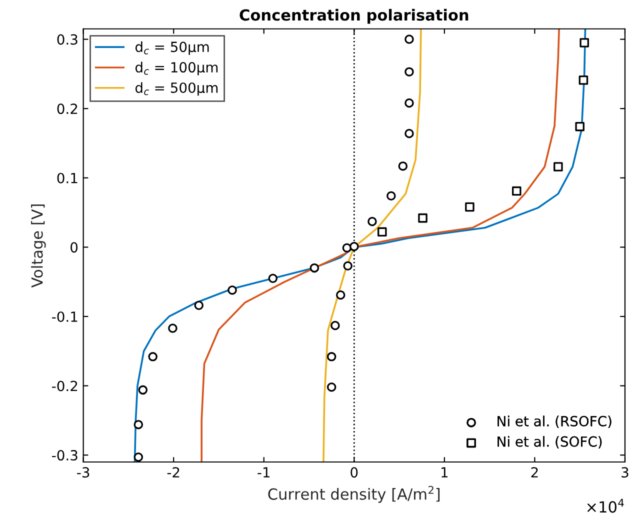 The width and height of the screenshot is (641, 525). I want to click on y-tick-label: 0.3, so click(67, 39).